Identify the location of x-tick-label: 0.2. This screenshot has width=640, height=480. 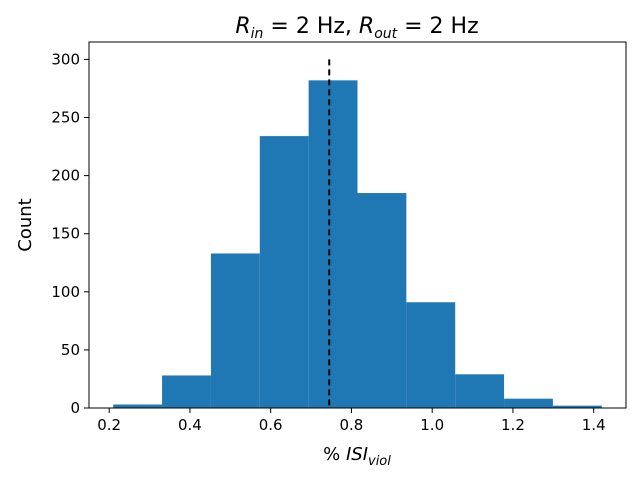
(109, 425).